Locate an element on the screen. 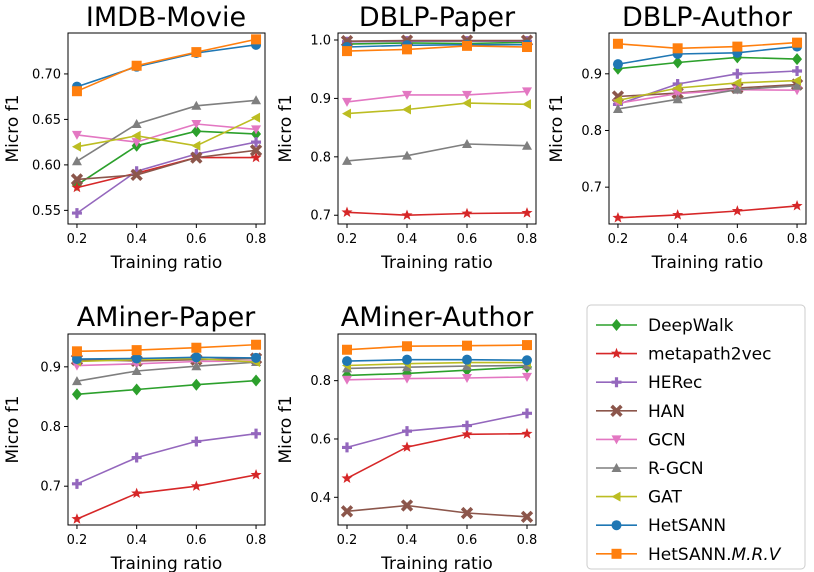 The image size is (814, 572). legend-label: HetSANN.M.R.V is located at coordinates (715, 555).